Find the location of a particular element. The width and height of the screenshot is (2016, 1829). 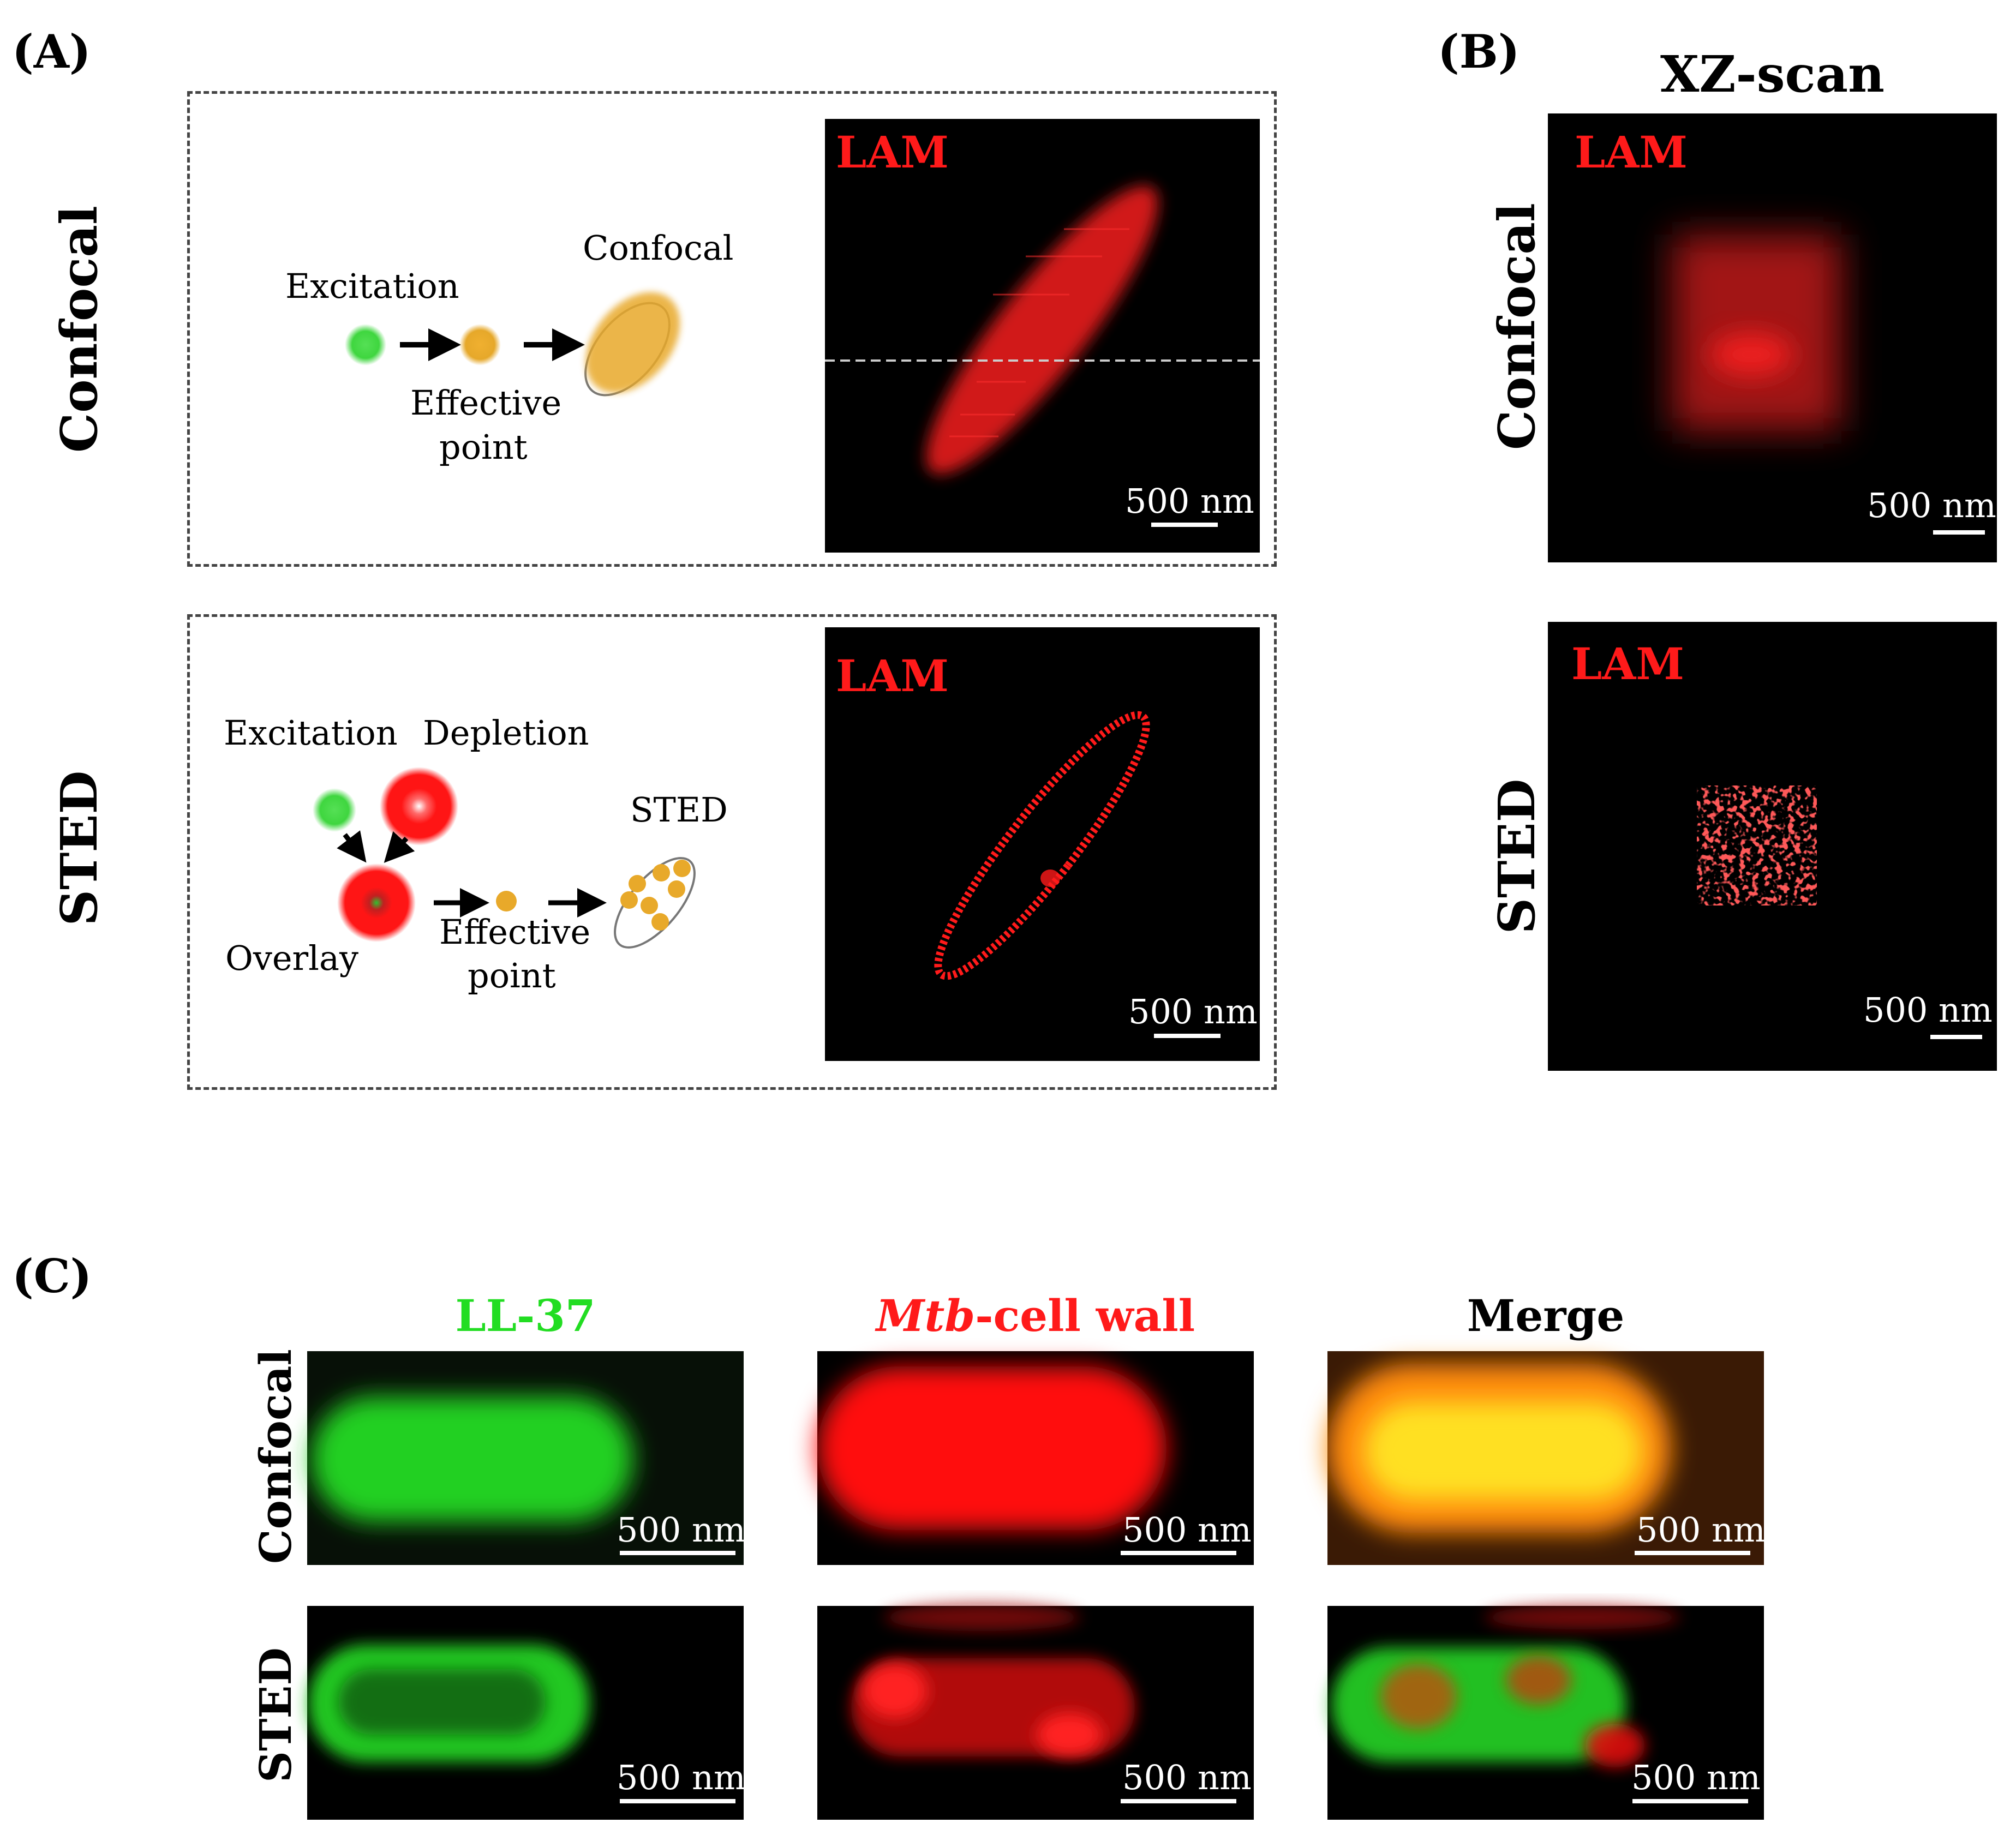

b-row-label-confocal: Confocal is located at coordinates (1516, 326).